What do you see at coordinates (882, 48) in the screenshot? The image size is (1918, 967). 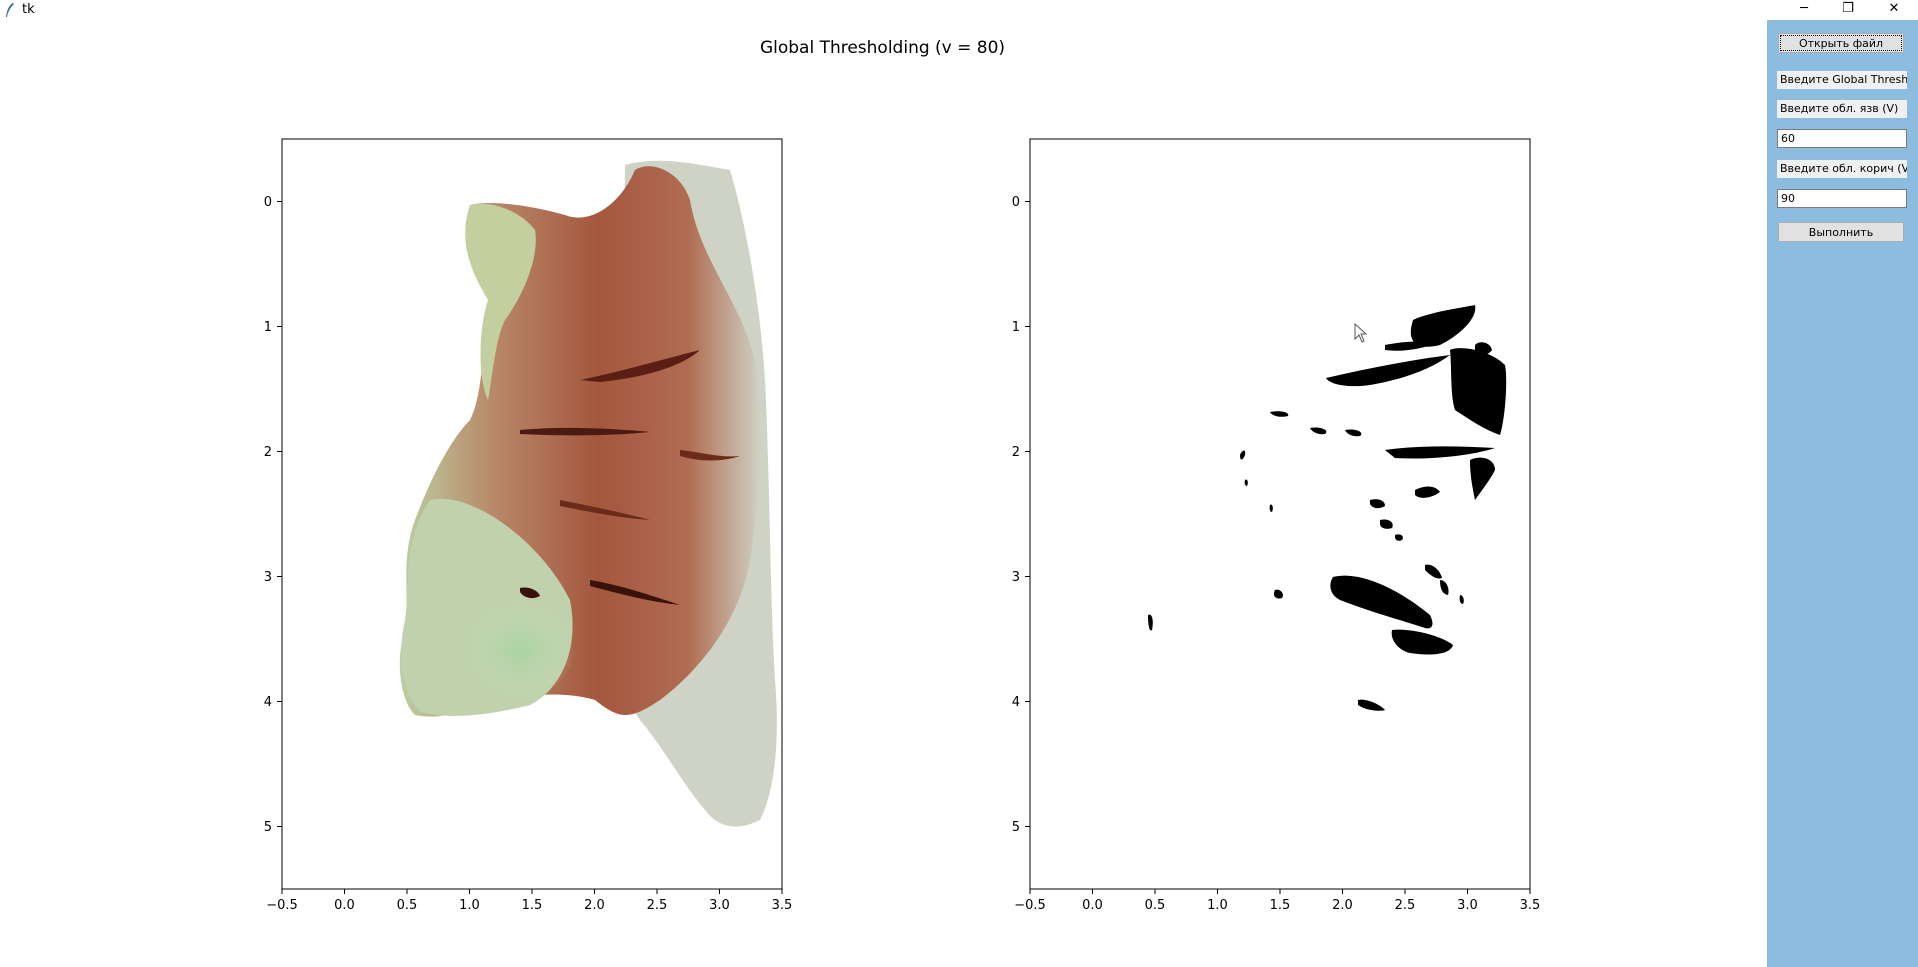 I see `figure-title: Global Thresholding (v = 80)` at bounding box center [882, 48].